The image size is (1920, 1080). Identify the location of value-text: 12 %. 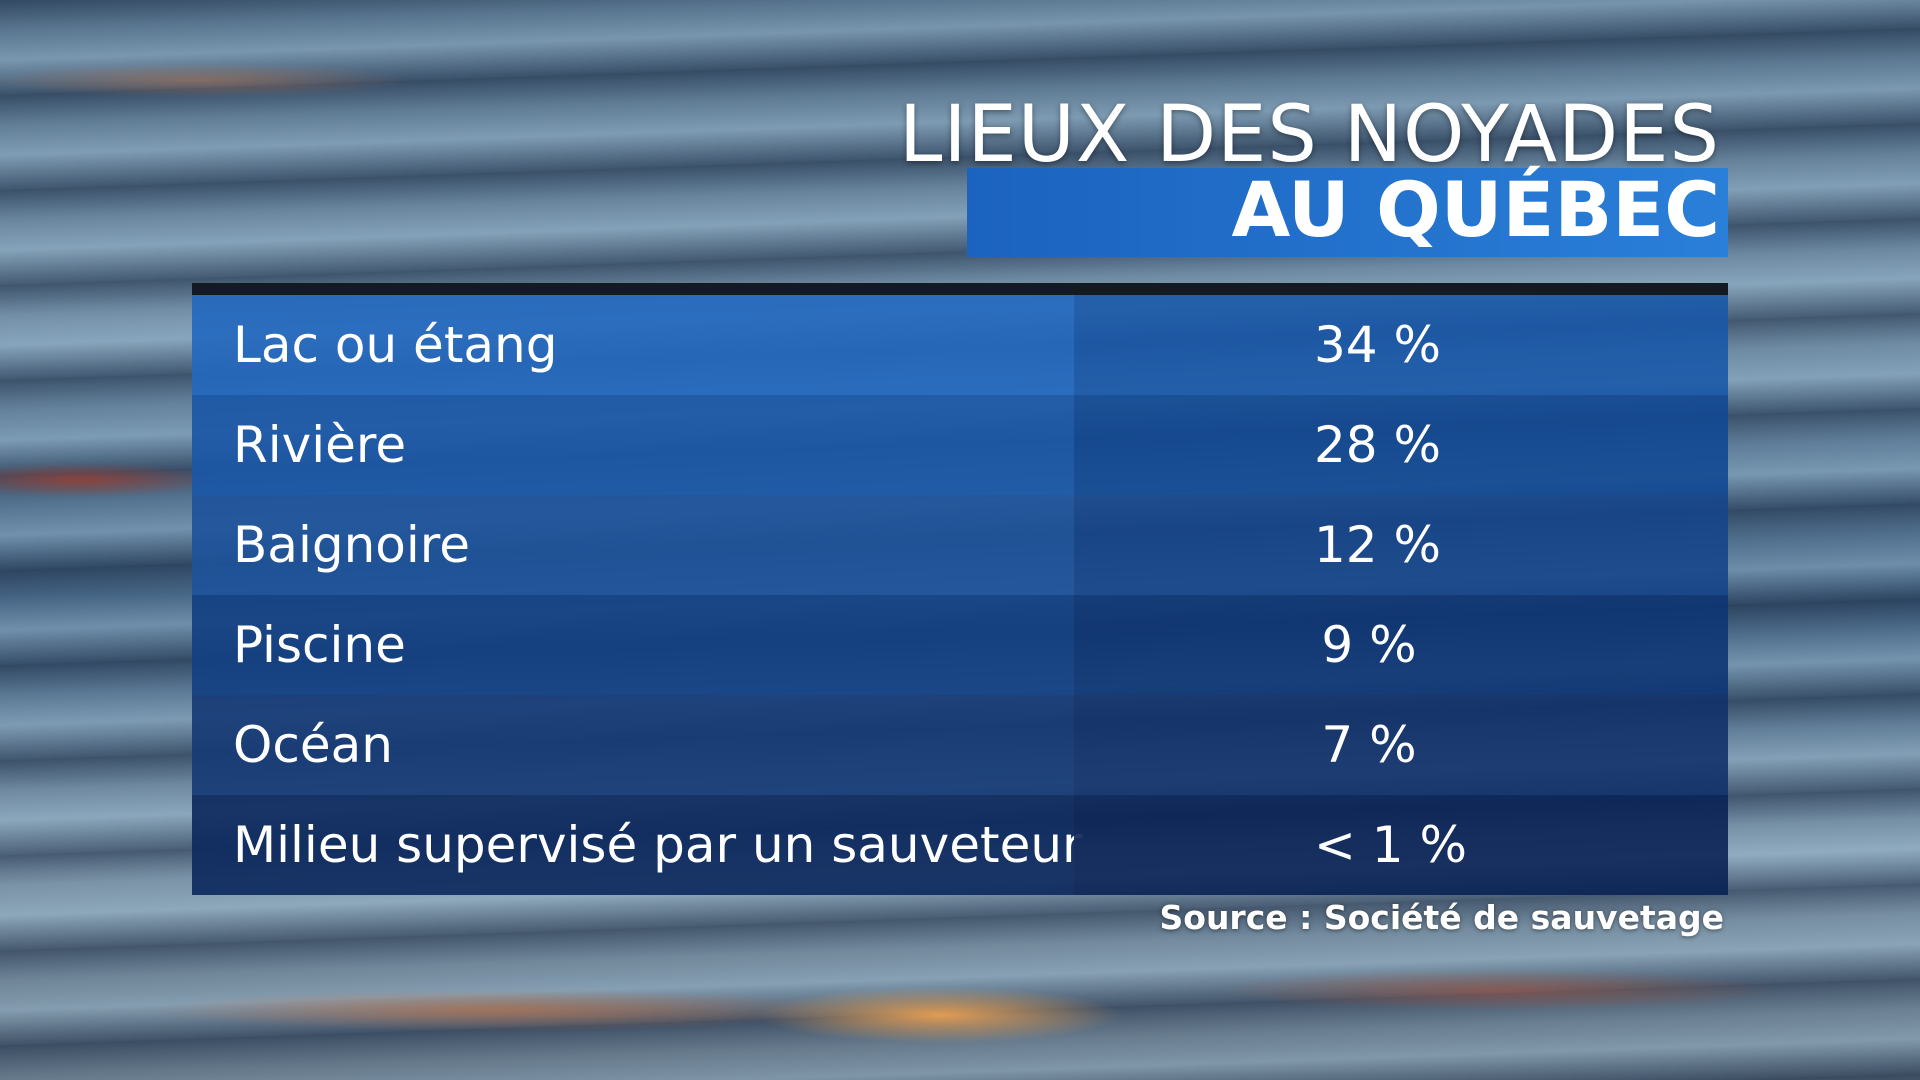
(1378, 545).